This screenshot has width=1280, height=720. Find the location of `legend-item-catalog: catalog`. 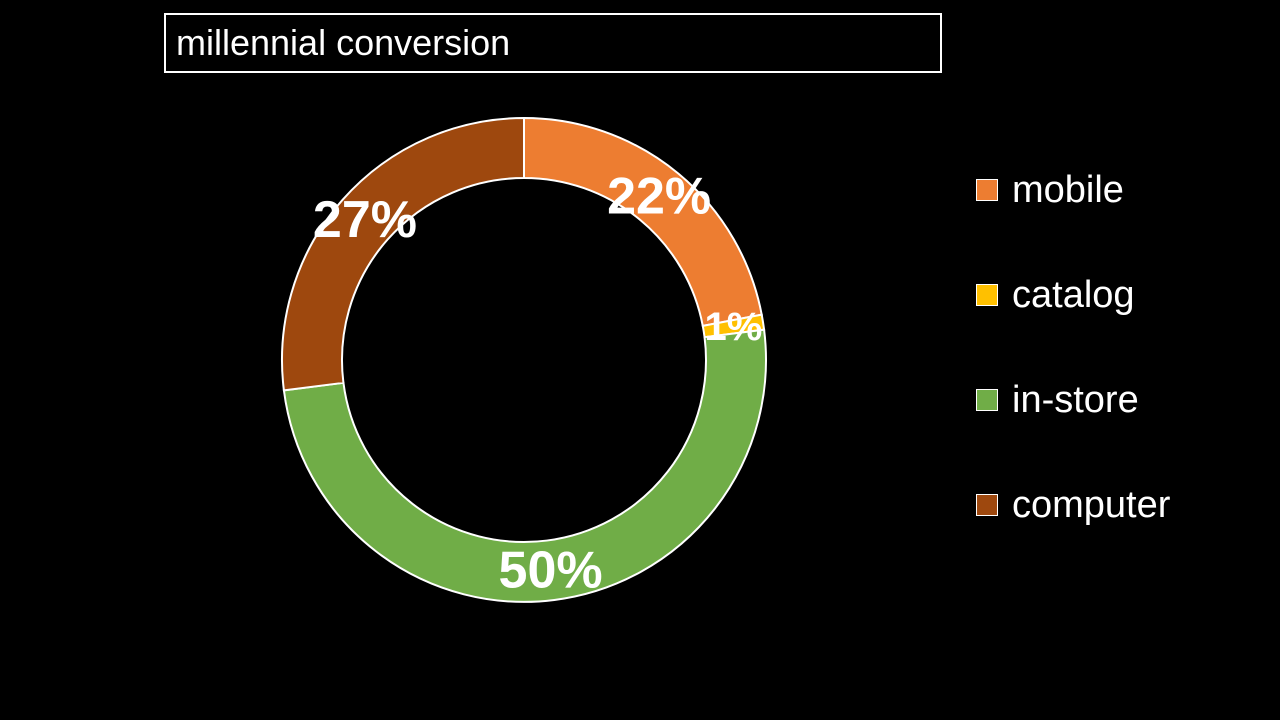

legend-item-catalog: catalog is located at coordinates (1055, 295).